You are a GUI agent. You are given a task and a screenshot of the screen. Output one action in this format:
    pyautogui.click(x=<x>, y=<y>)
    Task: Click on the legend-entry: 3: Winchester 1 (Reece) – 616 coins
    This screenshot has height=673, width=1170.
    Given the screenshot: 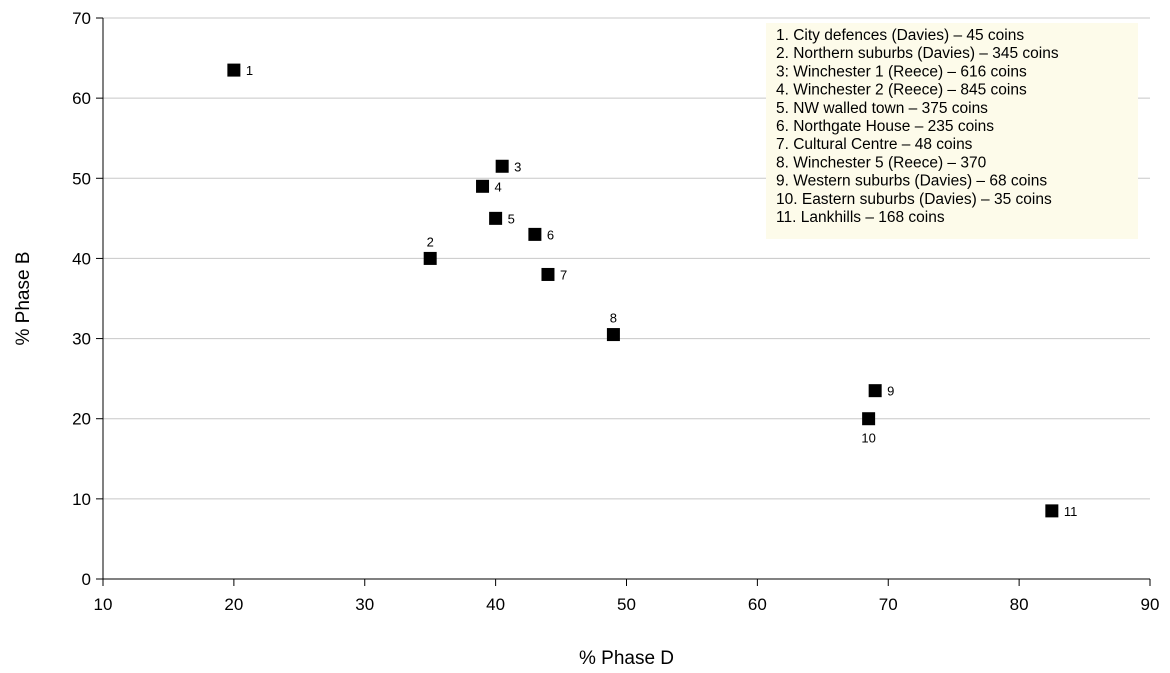 What is the action you would take?
    pyautogui.click(x=901, y=71)
    